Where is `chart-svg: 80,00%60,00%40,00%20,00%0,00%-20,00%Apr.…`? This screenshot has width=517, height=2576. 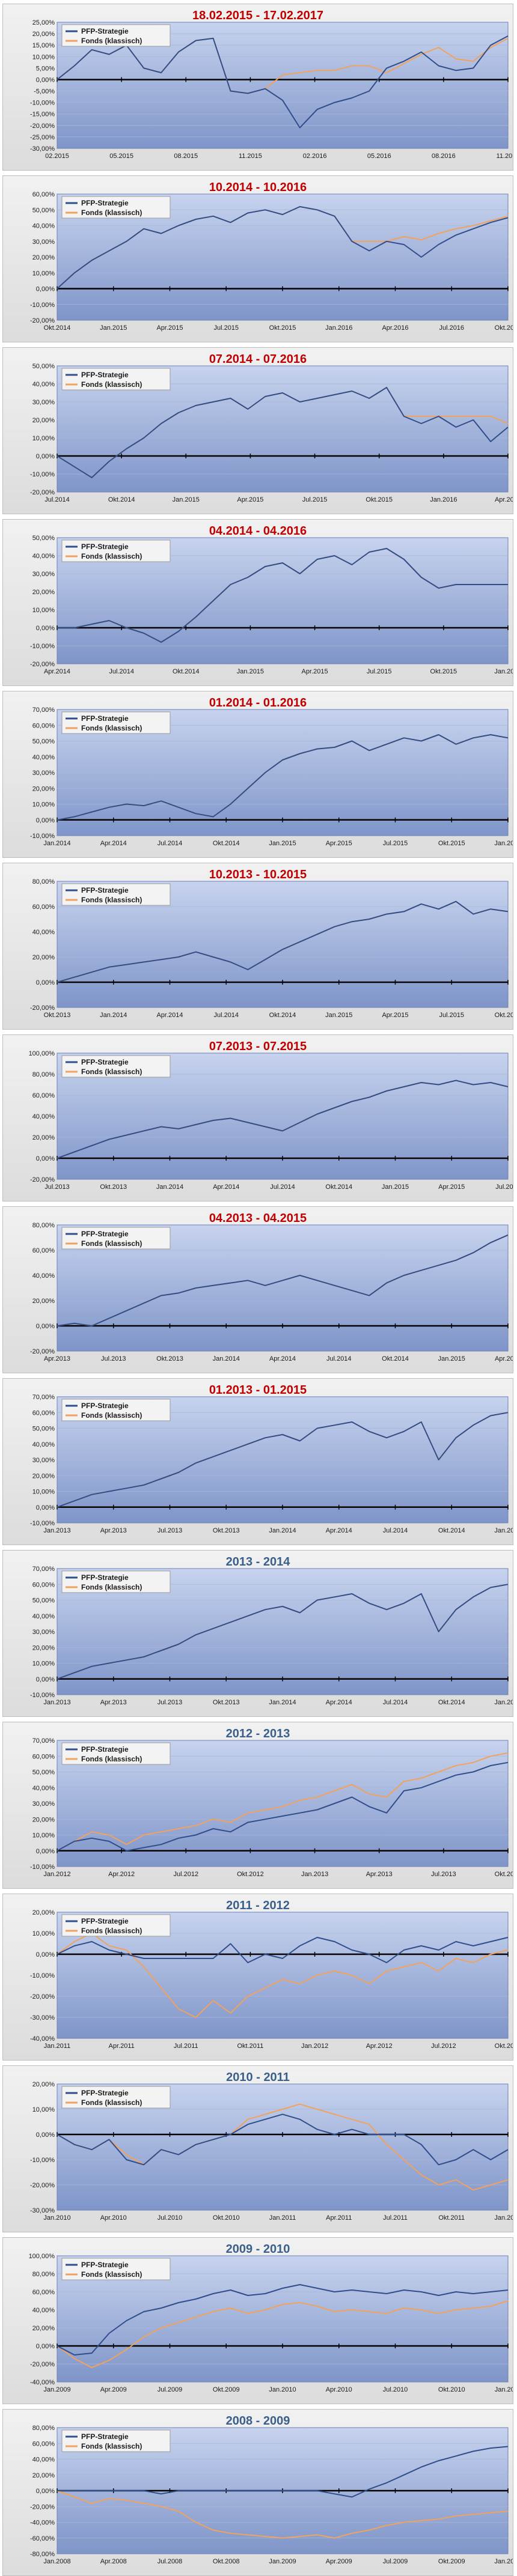 chart-svg: 80,00%60,00%40,00%20,00%0,00%-20,00%Apr.… is located at coordinates (271, 1292).